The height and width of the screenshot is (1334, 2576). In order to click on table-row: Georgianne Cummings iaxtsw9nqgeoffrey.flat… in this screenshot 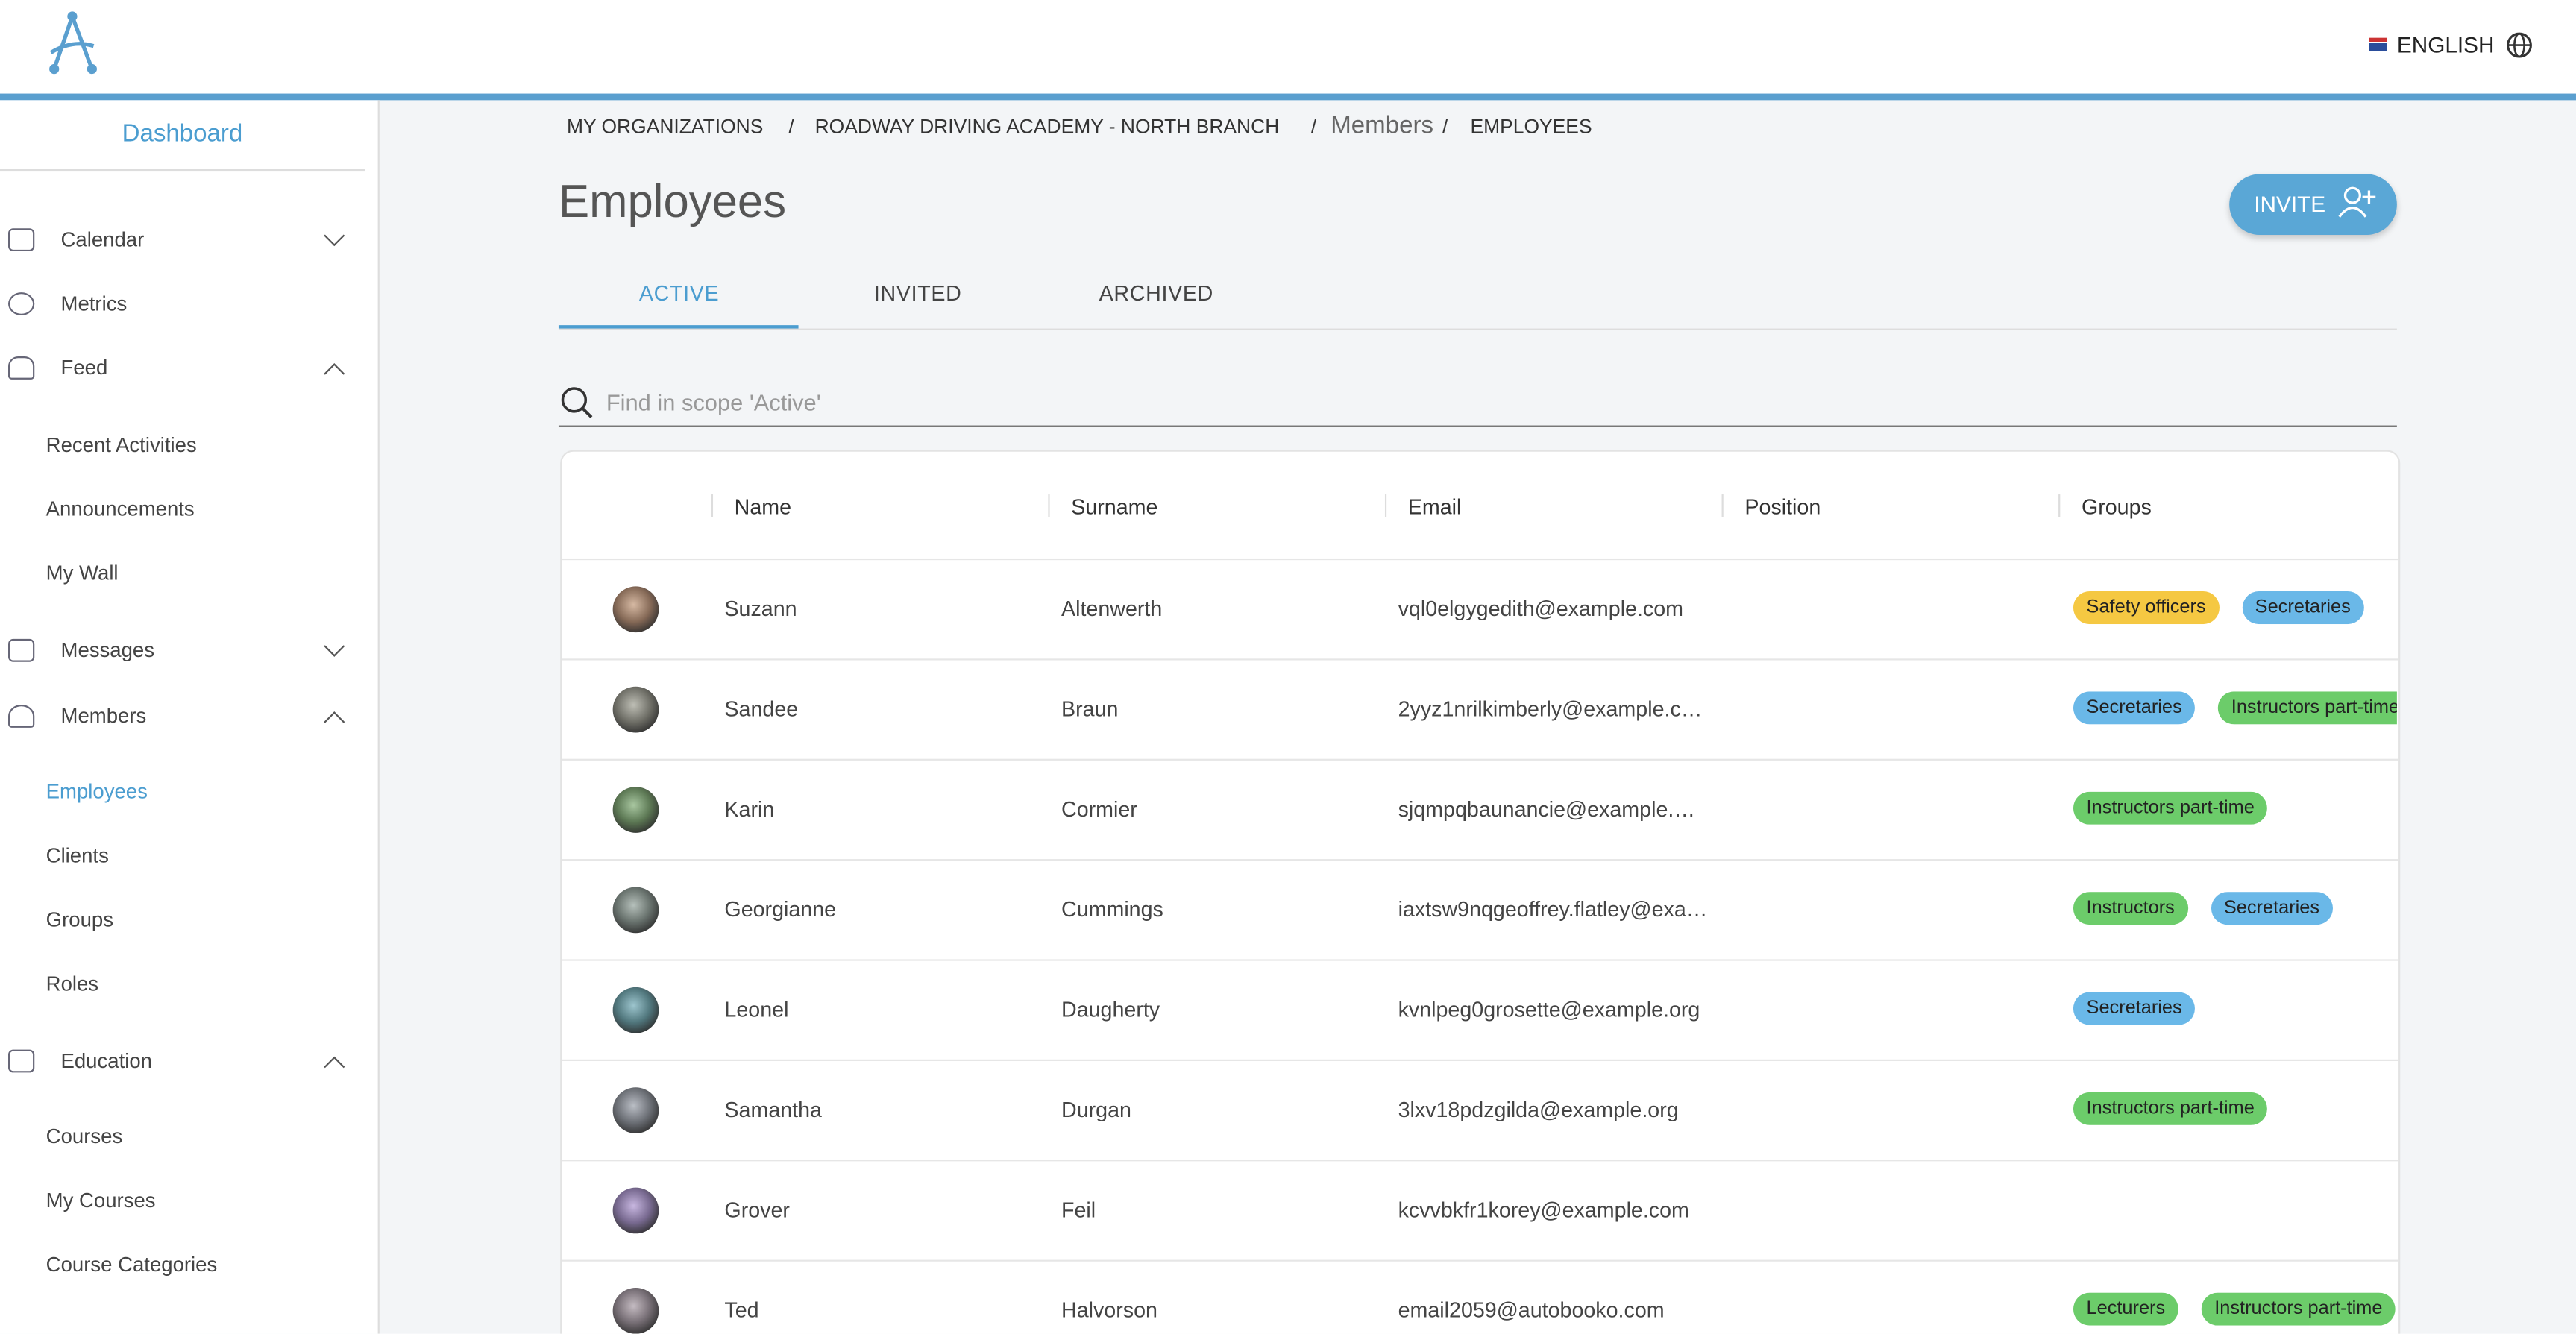, I will do `click(1481, 909)`.